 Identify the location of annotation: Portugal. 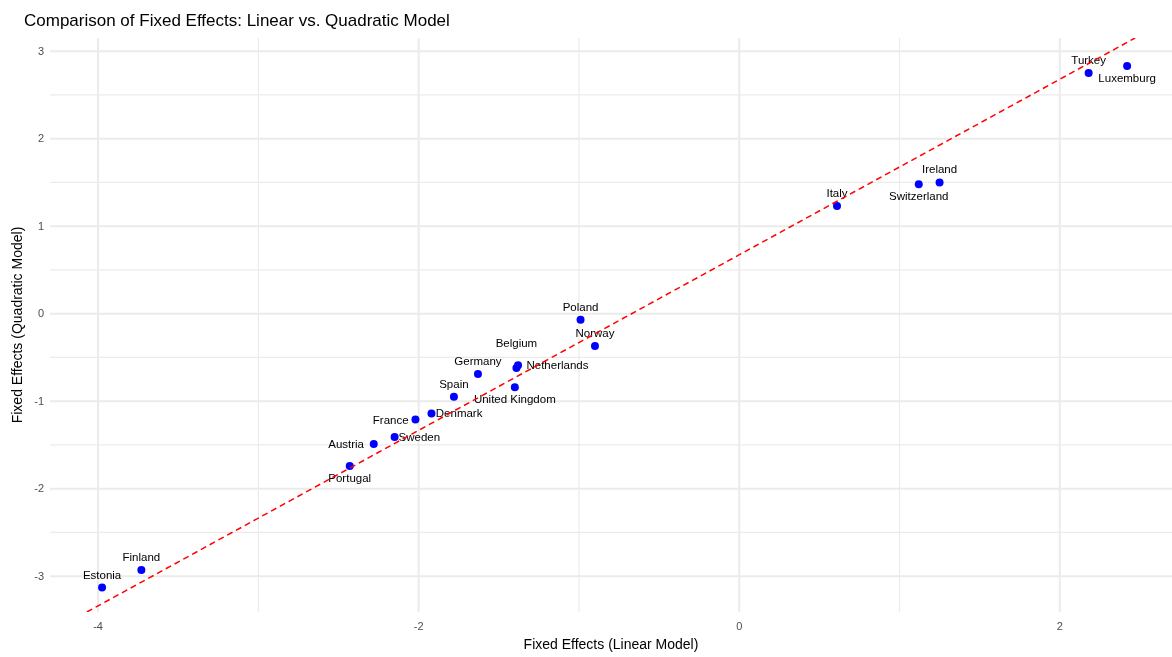
(350, 477).